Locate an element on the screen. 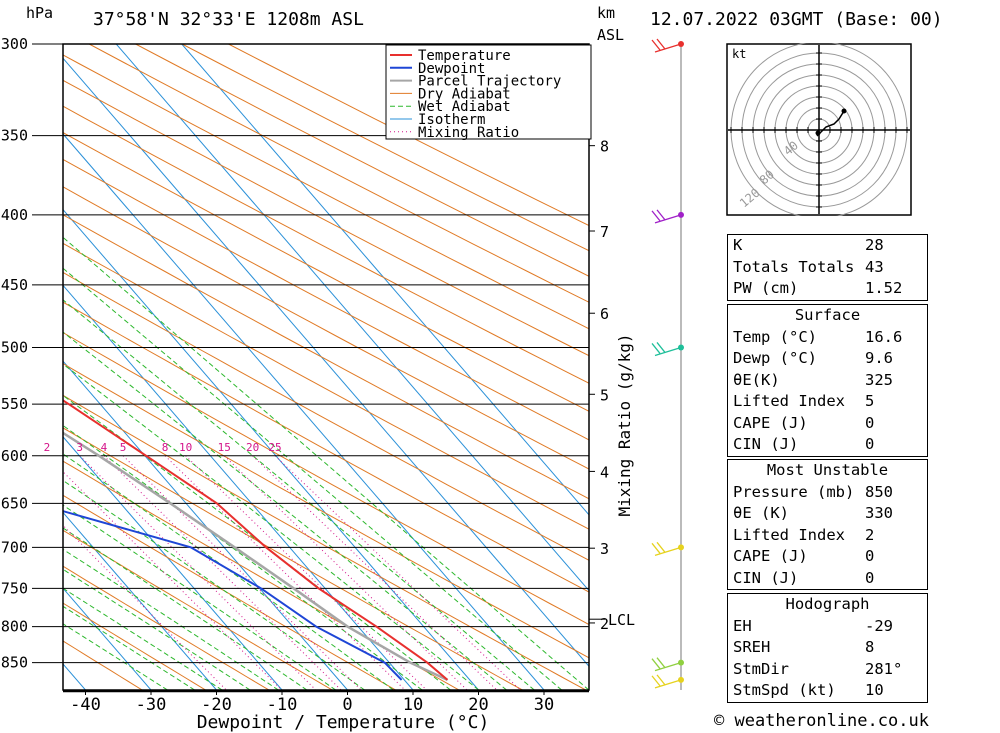 This screenshot has height=733, width=1000. mixing-ratio-value-label: 15 is located at coordinates (224, 447).